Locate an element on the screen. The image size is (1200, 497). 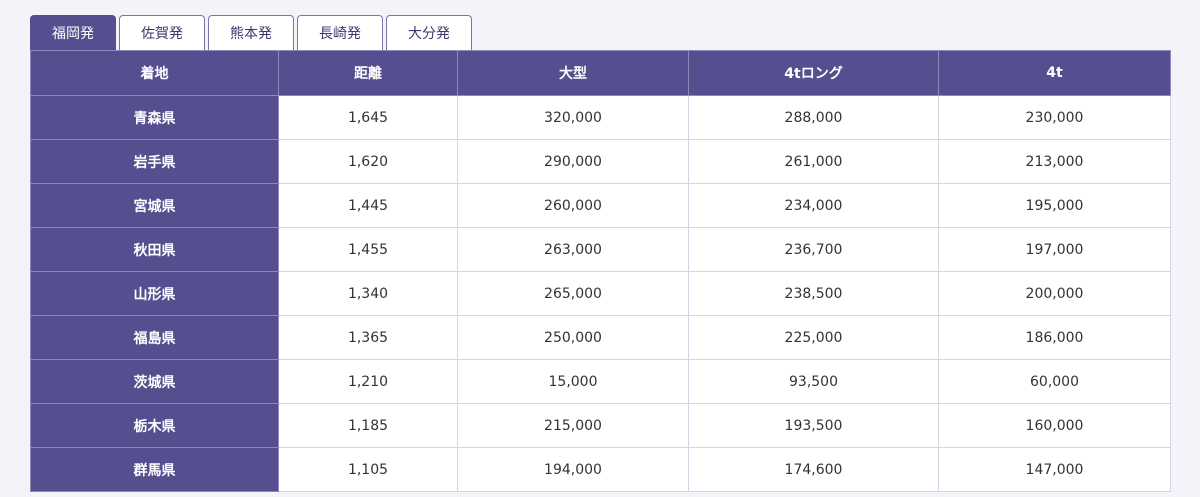
tab-kumamoto: 熊本発 is located at coordinates (251, 32).